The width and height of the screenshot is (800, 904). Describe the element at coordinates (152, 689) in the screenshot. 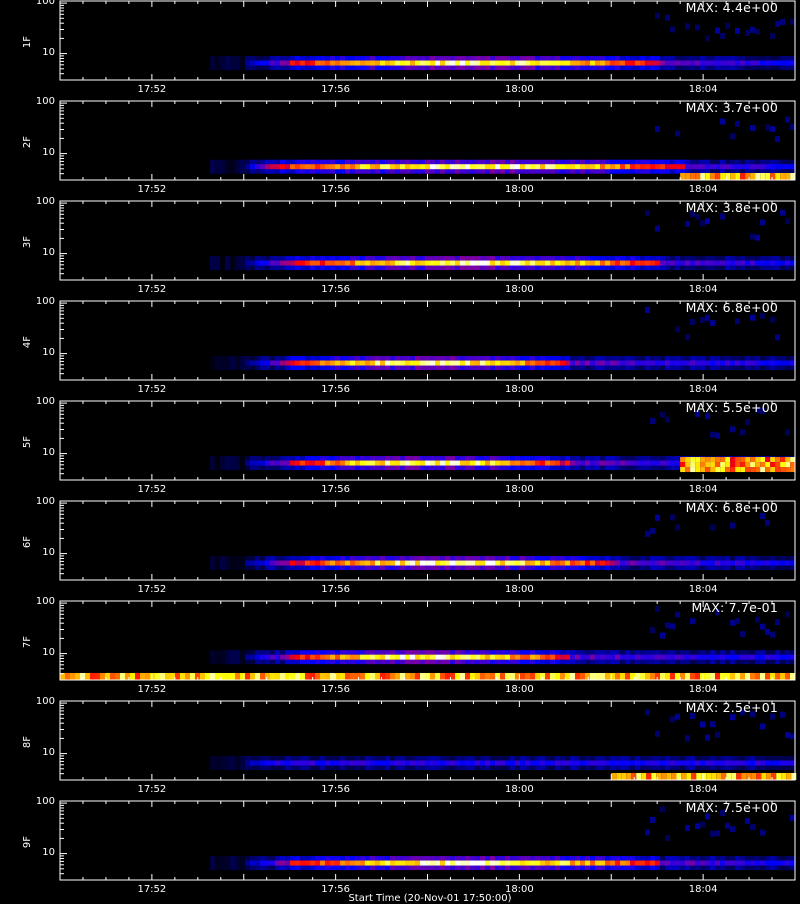

I see `x-tick-label: 17:52` at that location.